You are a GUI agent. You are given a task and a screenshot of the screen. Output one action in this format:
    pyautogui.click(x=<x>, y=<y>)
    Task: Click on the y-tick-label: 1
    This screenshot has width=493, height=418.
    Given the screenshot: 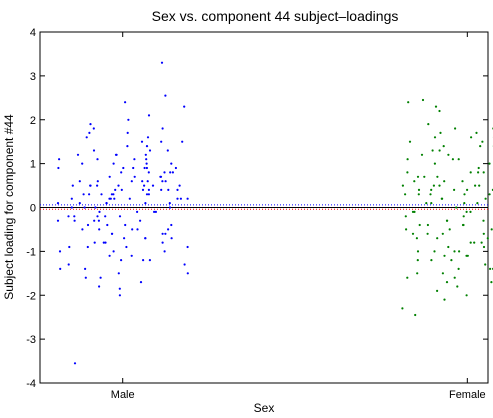 What is the action you would take?
    pyautogui.click(x=33, y=165)
    